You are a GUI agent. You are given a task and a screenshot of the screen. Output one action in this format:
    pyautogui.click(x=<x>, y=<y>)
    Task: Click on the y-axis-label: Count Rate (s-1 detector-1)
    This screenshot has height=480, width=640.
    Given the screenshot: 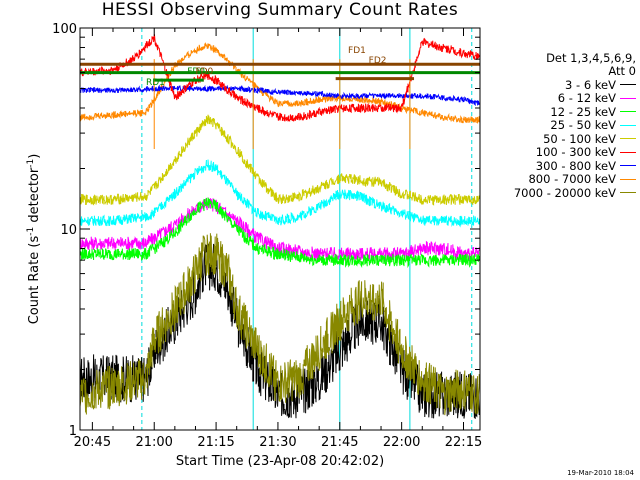 What is the action you would take?
    pyautogui.click(x=34, y=239)
    